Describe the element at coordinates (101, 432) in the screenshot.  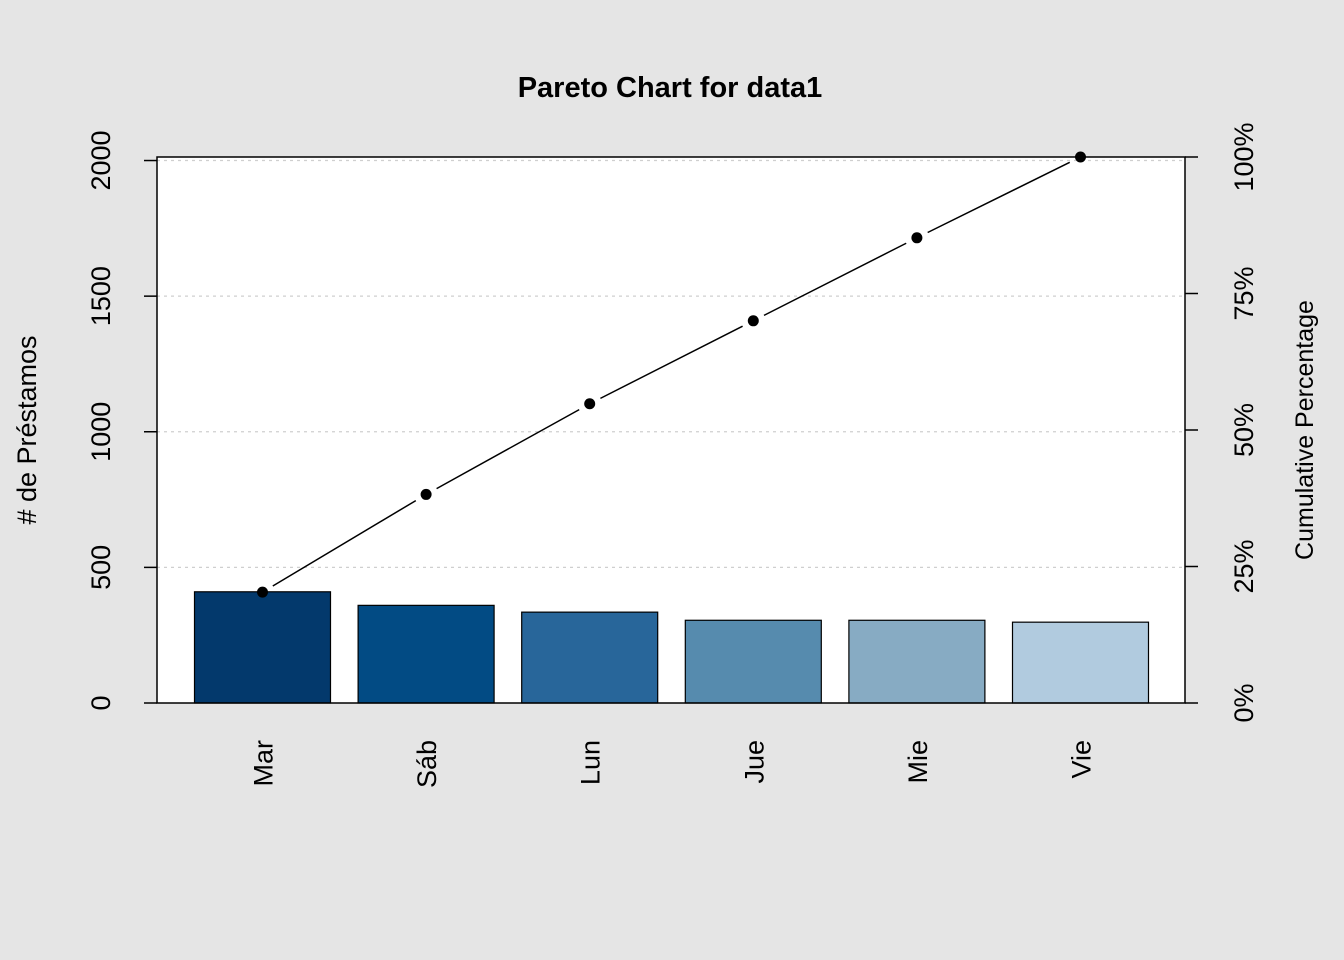
I see `y-tick-label: 1000` at that location.